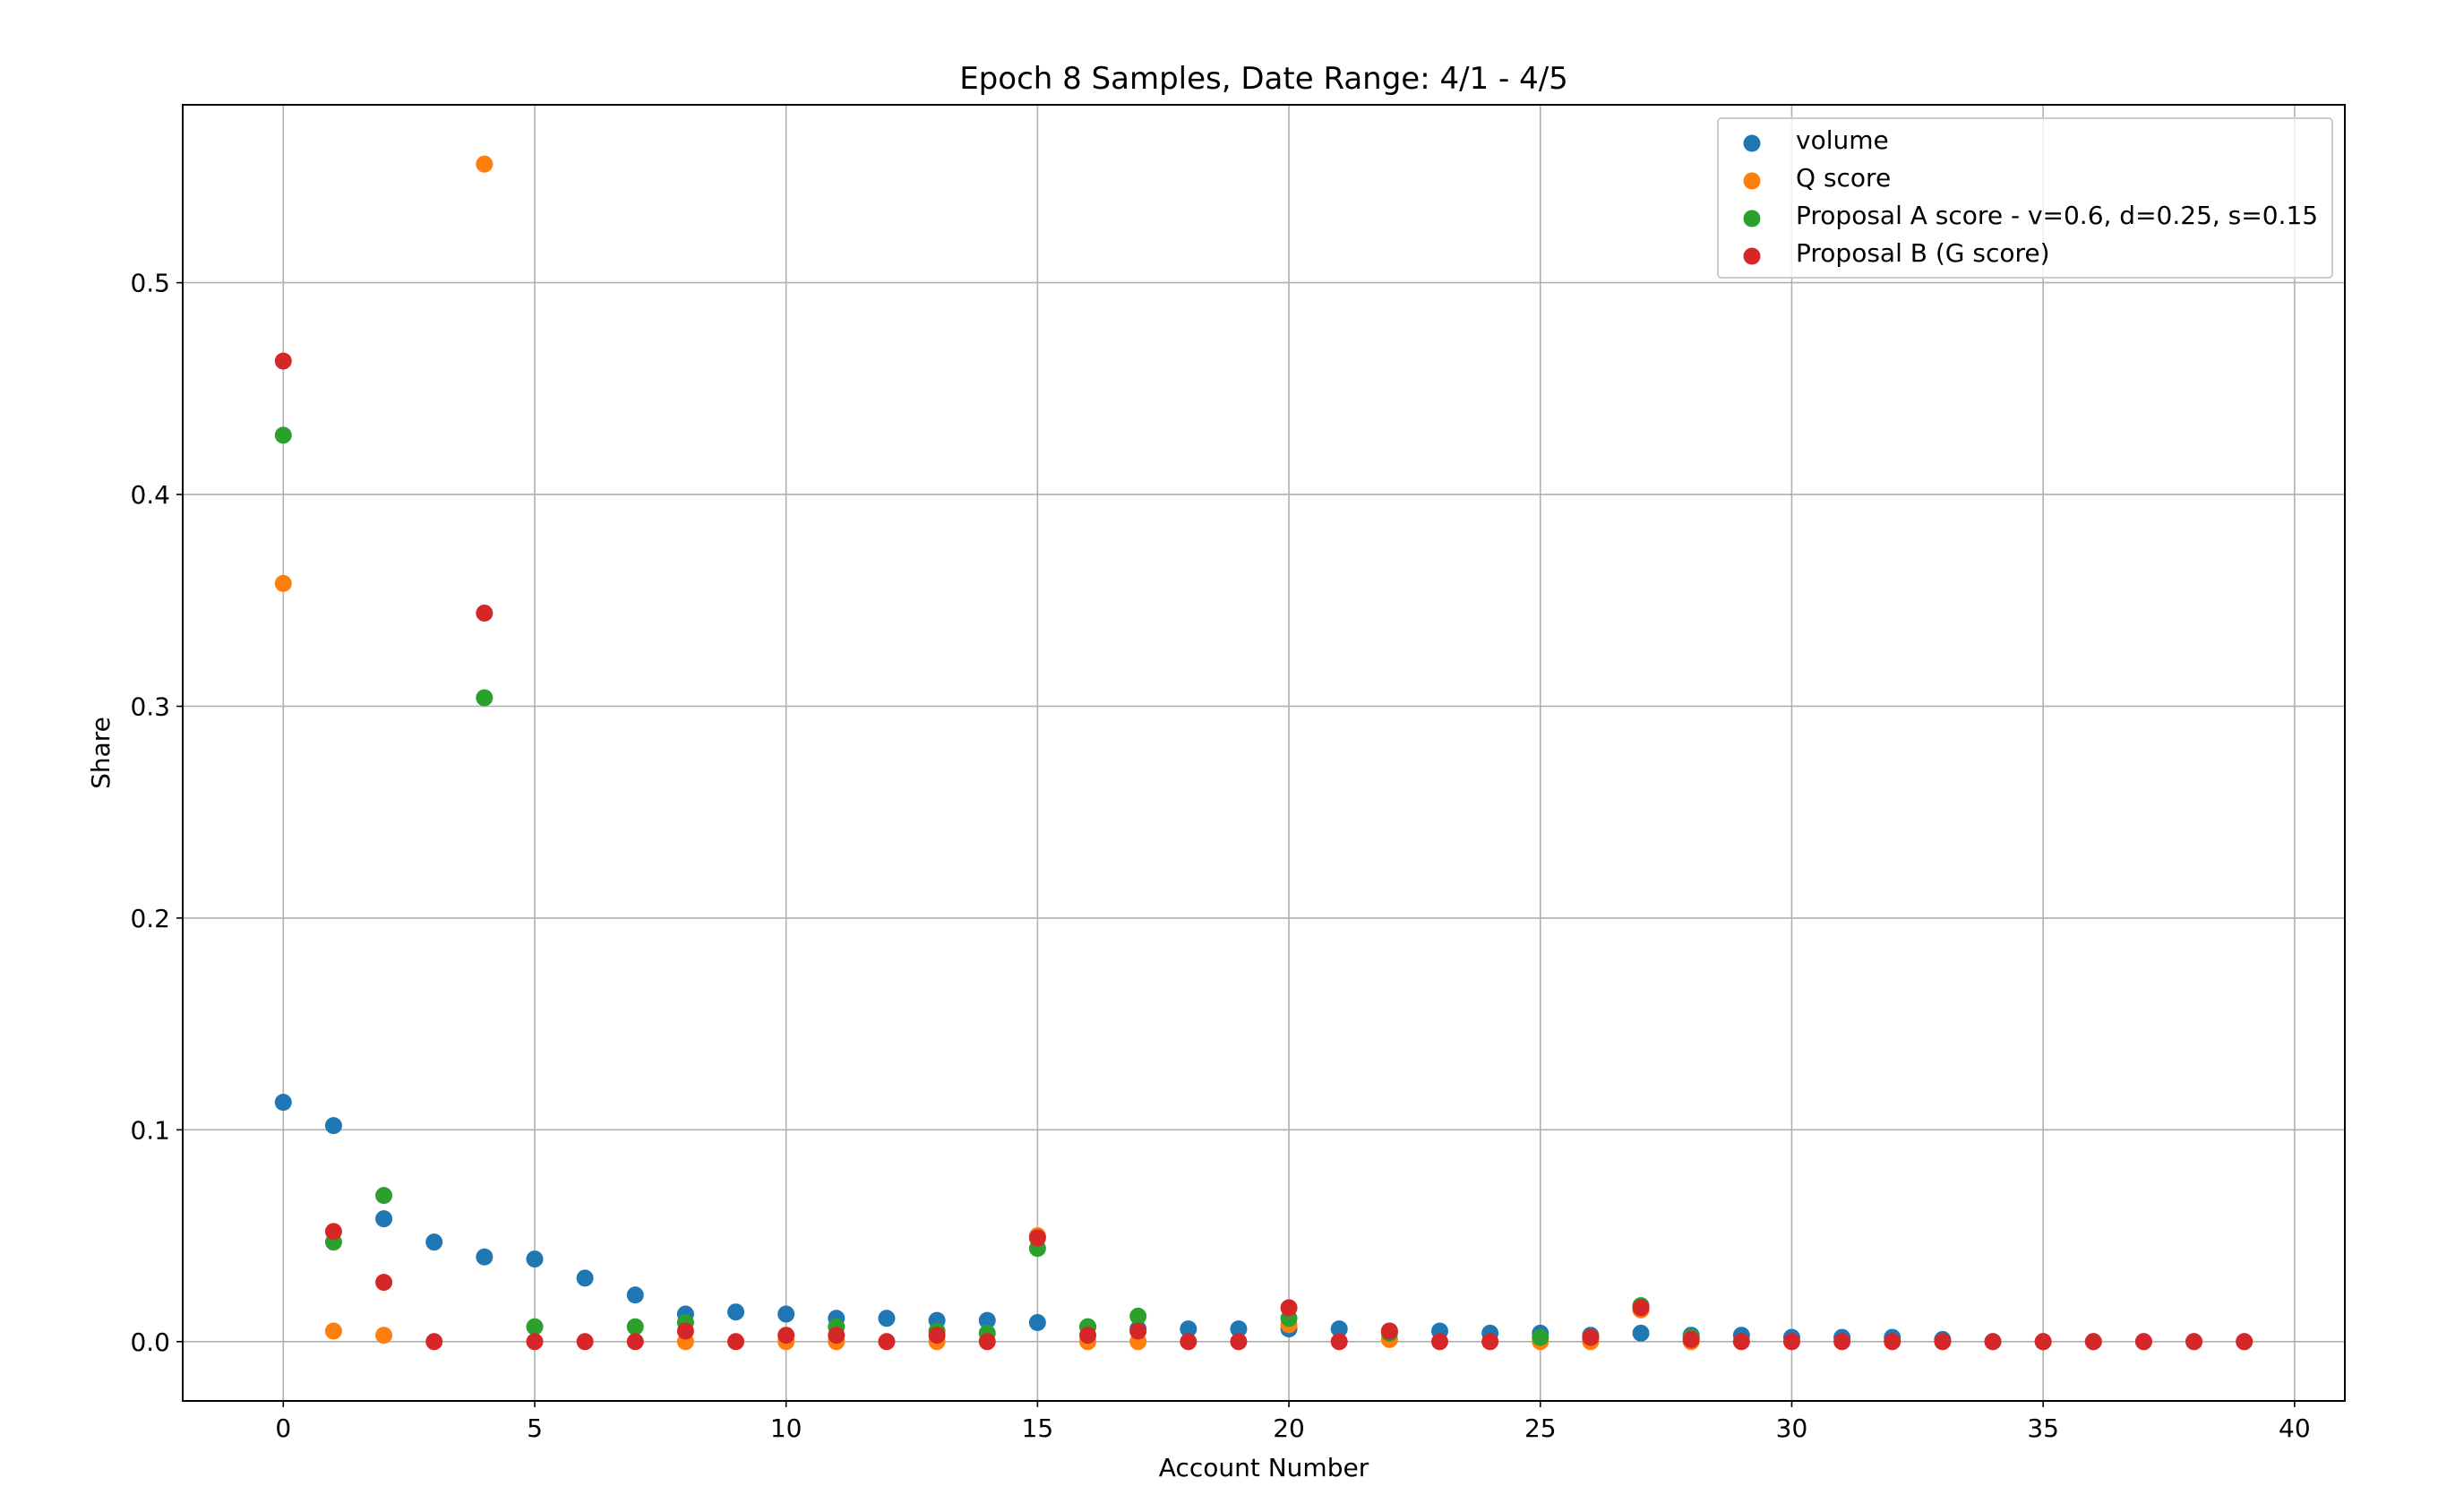 The width and height of the screenshot is (2438, 1512). Describe the element at coordinates (1792, 1428) in the screenshot. I see `x-tick-label: 30` at that location.